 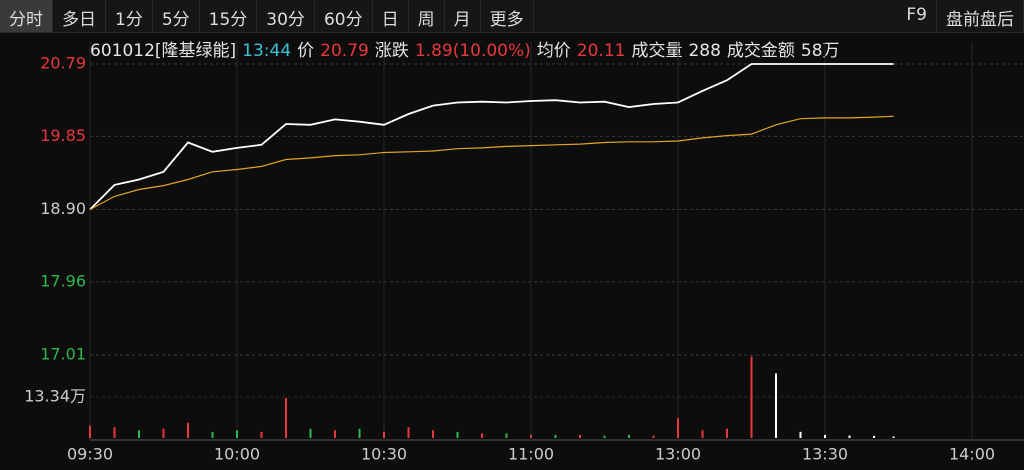 I want to click on y-tick-label: 17.01, so click(x=63, y=354).